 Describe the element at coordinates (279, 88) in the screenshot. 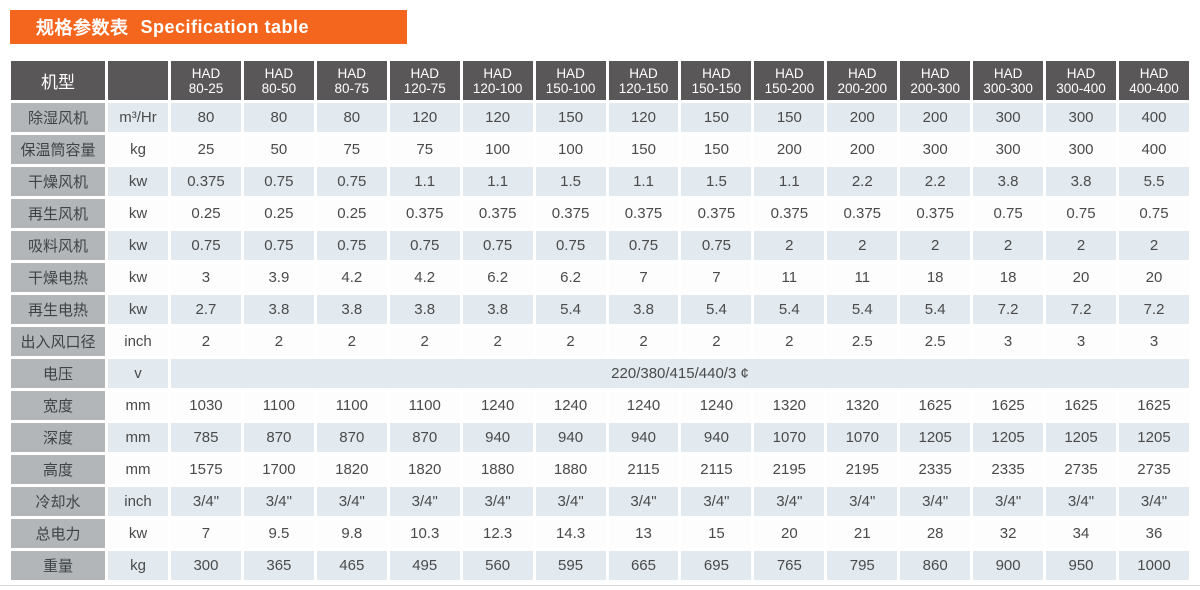

I see `model-code-label: 80-50` at that location.